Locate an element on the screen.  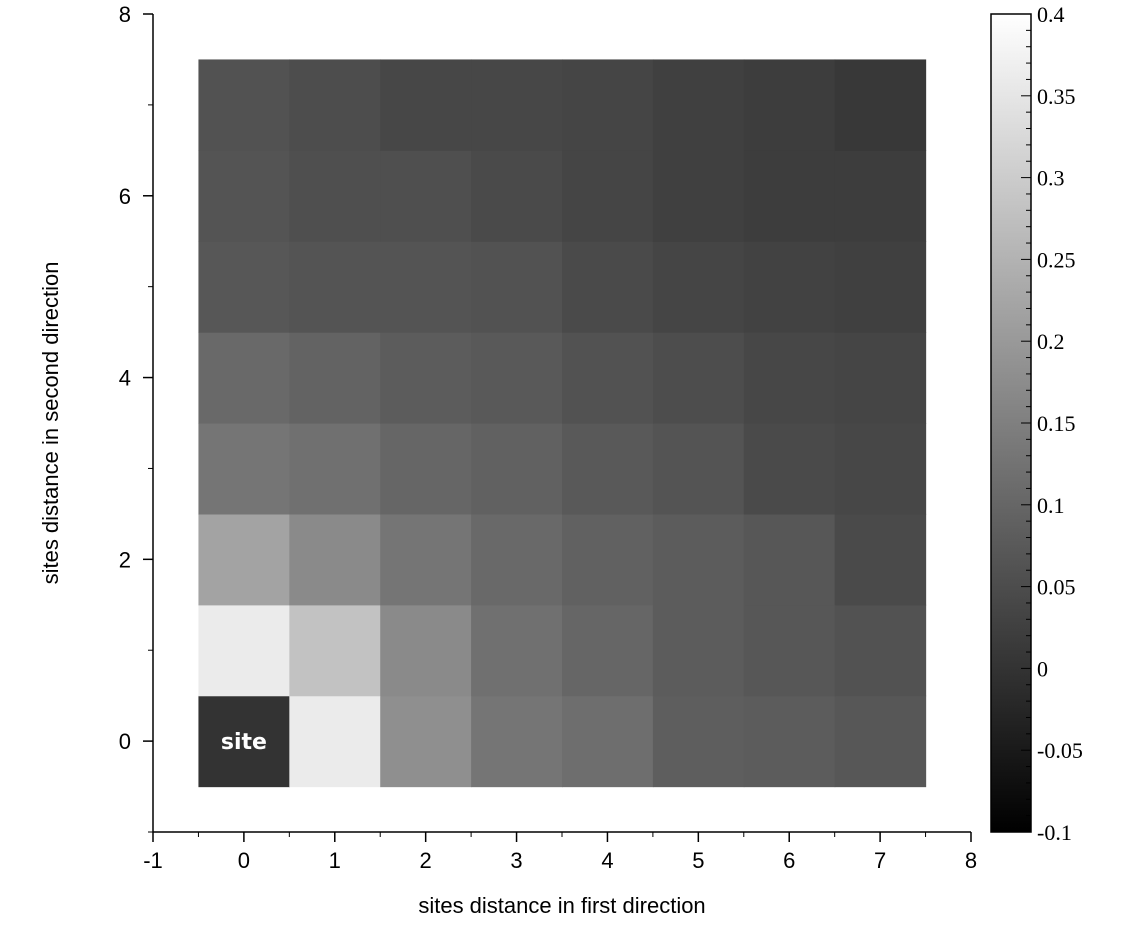
heatmap-annotations: site is located at coordinates (244, 742).